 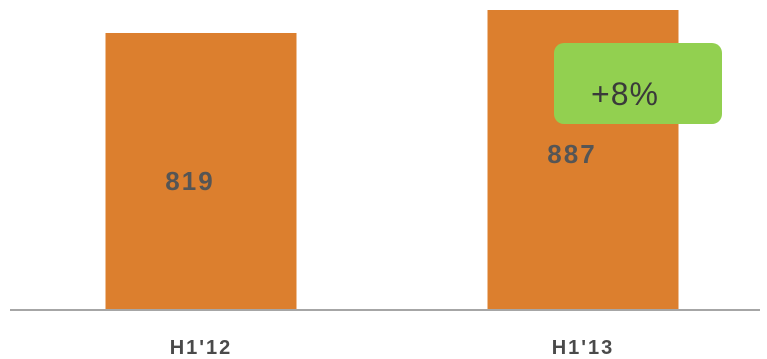 I want to click on growth-badge: +8%, so click(x=638, y=83).